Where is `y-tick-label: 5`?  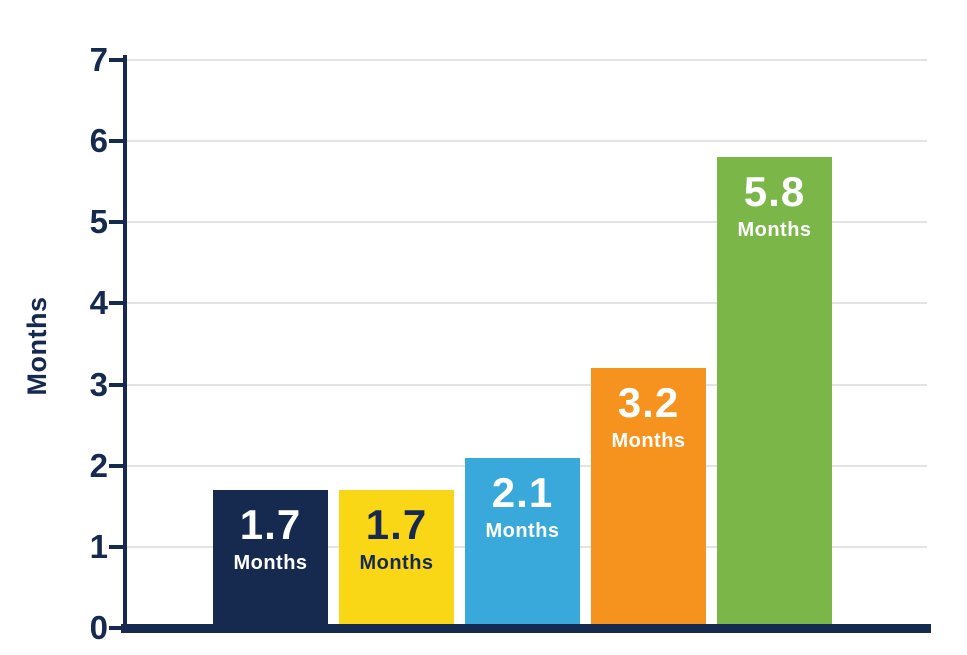
y-tick-label: 5 is located at coordinates (98, 222).